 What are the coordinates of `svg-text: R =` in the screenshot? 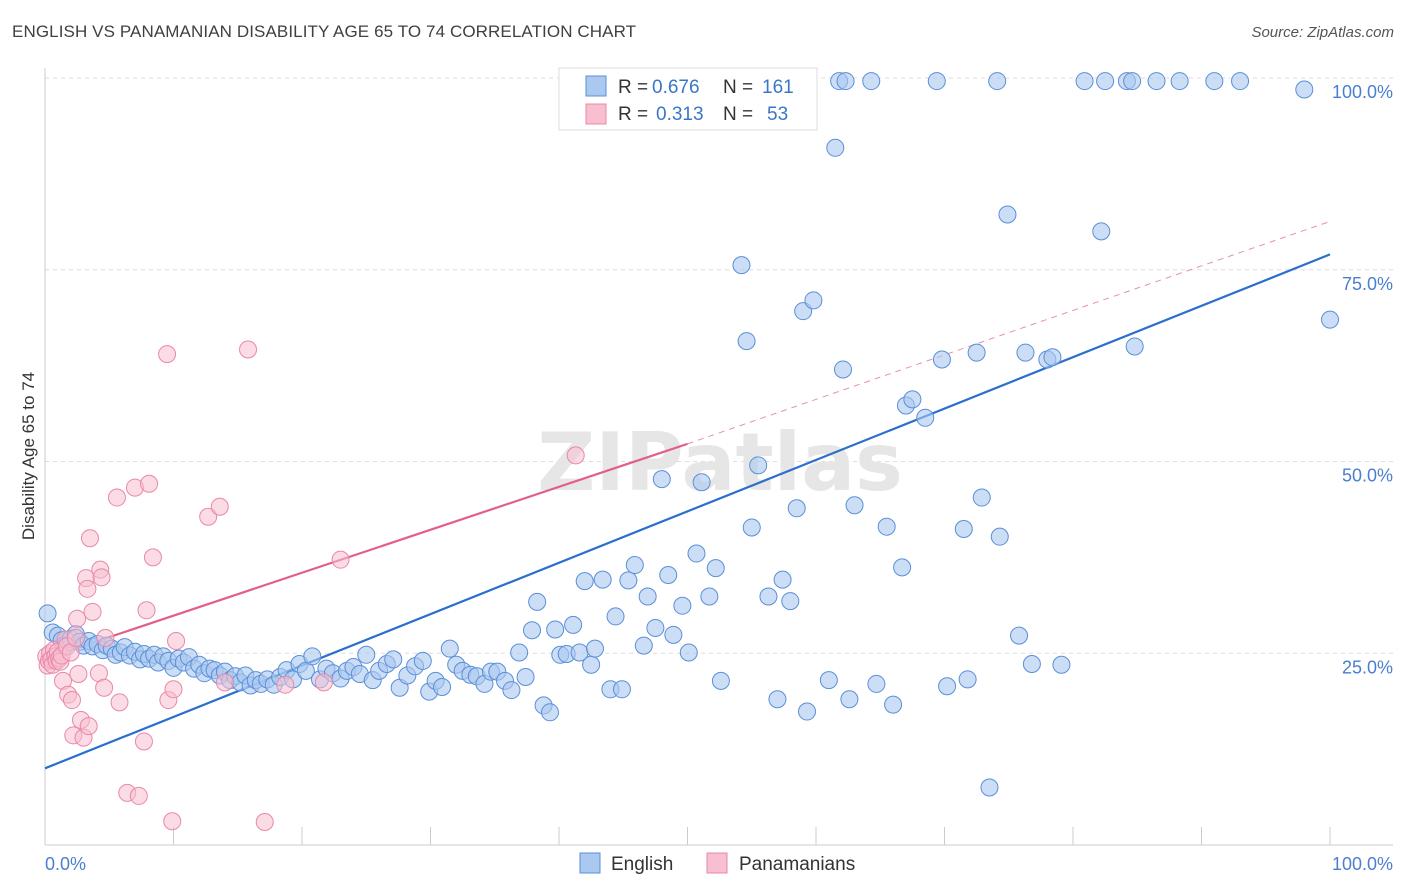 It's located at (633, 114).